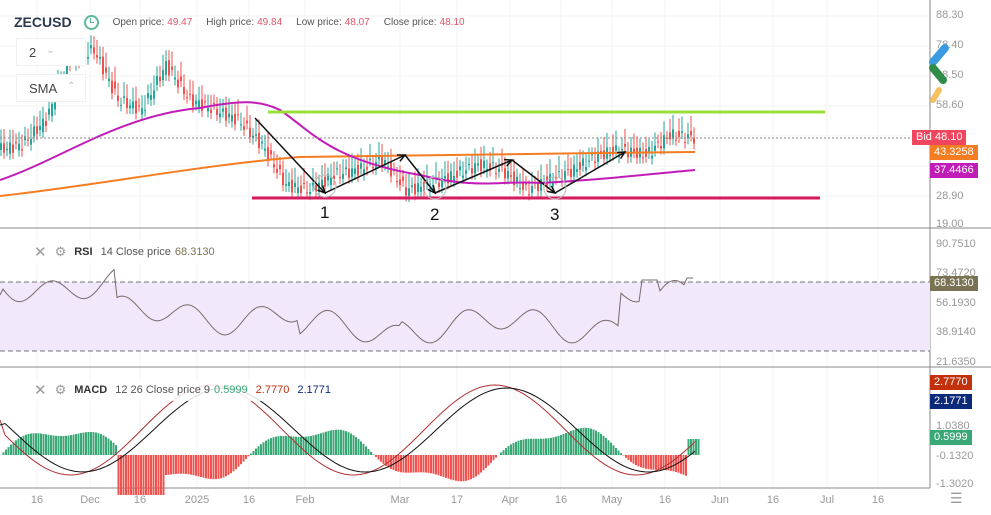 Image resolution: width=991 pixels, height=515 pixels. I want to click on bid-price-tag: Bid 48.10, so click(939, 137).